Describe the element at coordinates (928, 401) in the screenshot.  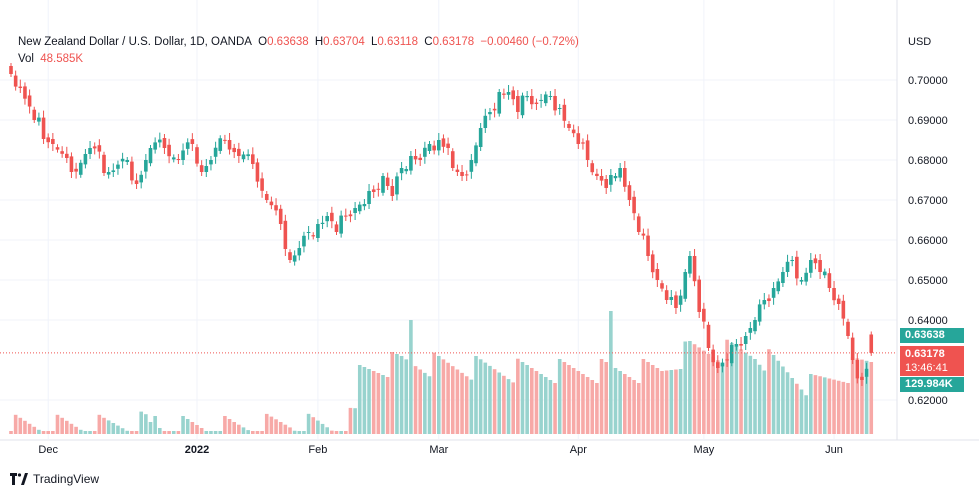
I see `price-tick-label: 0.62000` at that location.